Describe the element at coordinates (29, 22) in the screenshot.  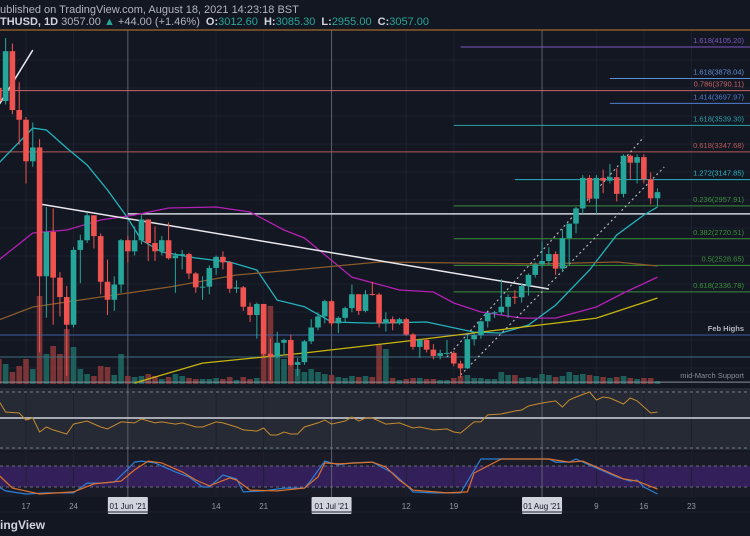
I see `symbol-name: THUSD, 1D` at that location.